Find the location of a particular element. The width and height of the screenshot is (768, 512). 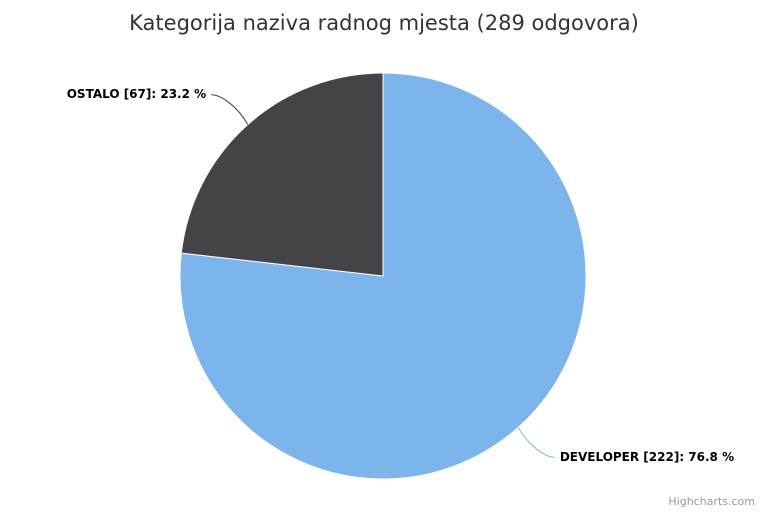

data-label: OSTALO [67]: 23.2 % is located at coordinates (136, 94).